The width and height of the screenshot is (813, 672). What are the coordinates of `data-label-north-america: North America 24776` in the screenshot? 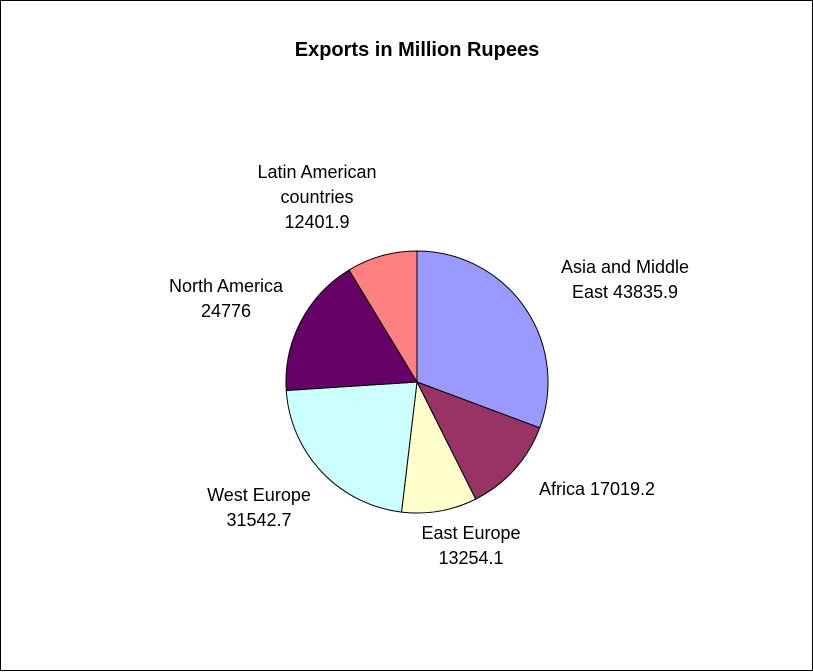 It's located at (226, 298).